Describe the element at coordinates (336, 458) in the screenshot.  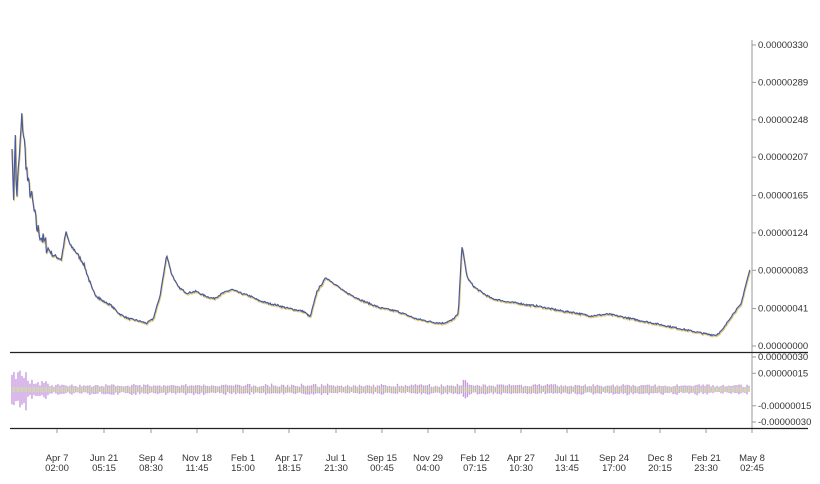
I see `x-tick-date: Jul 1` at that location.